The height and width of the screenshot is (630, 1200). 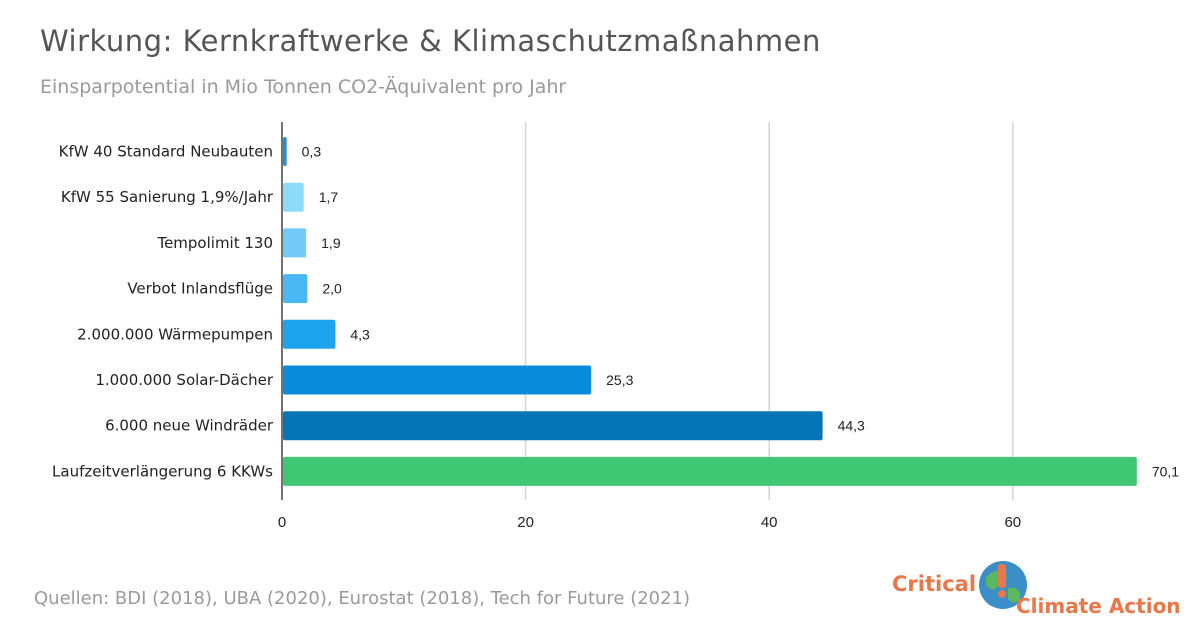 I want to click on category-label: Tempolimit 130, so click(x=214, y=243).